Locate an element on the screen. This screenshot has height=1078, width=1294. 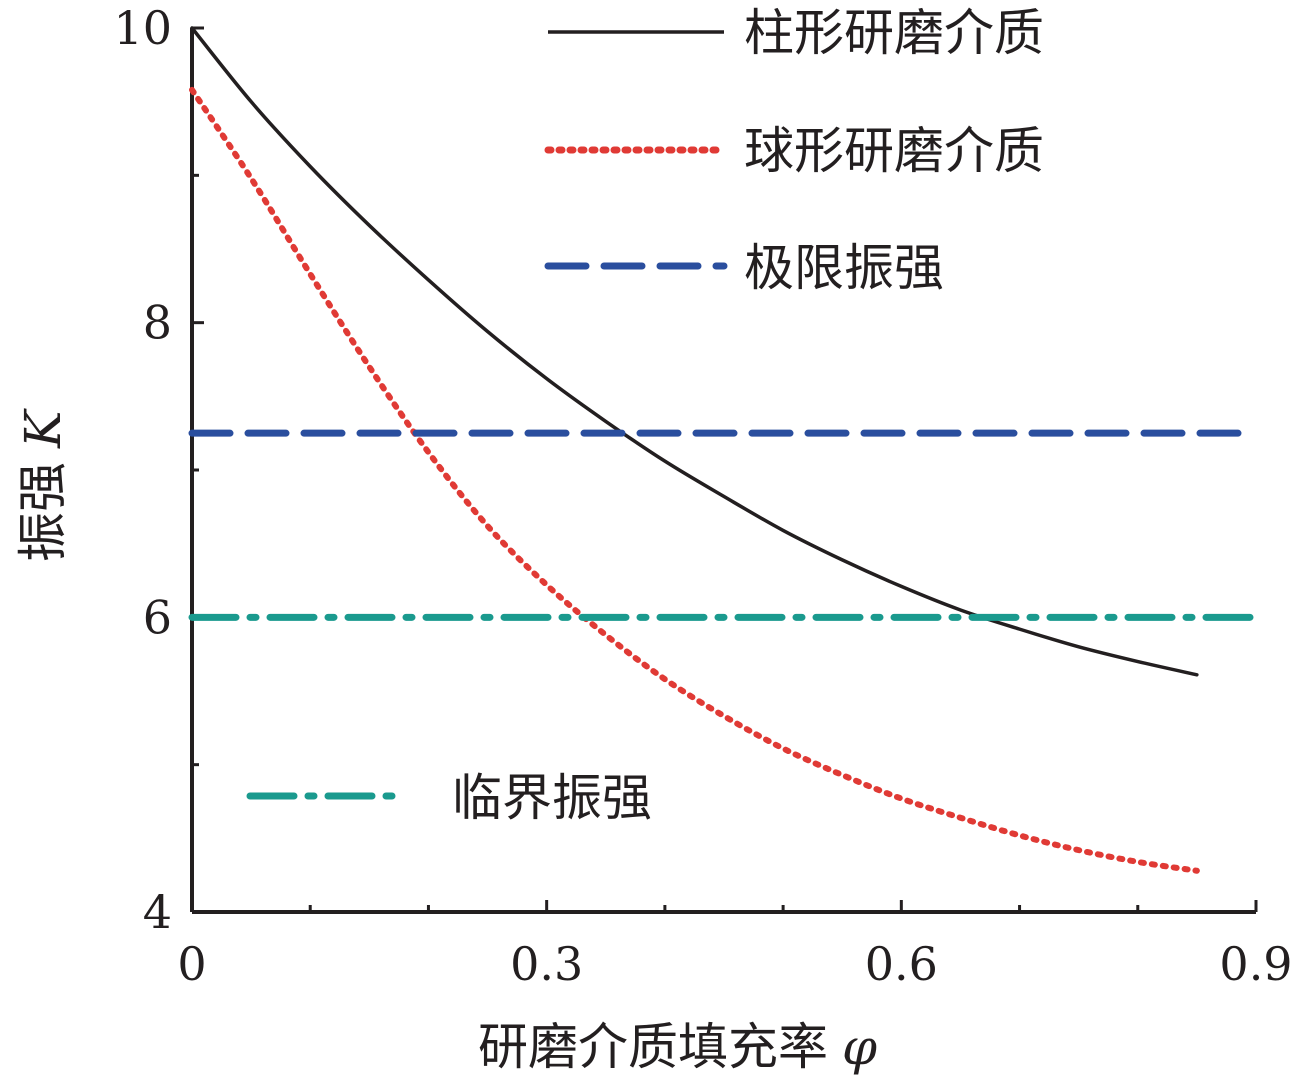
legend-entry-spherical-media: 球形研磨介质 is located at coordinates (794, 151).